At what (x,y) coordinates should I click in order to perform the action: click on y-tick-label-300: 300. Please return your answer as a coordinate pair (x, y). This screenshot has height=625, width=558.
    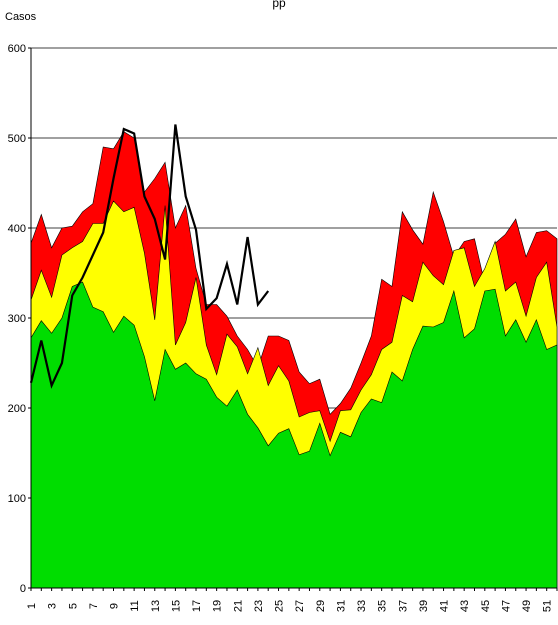
    Looking at the image, I should click on (17, 319).